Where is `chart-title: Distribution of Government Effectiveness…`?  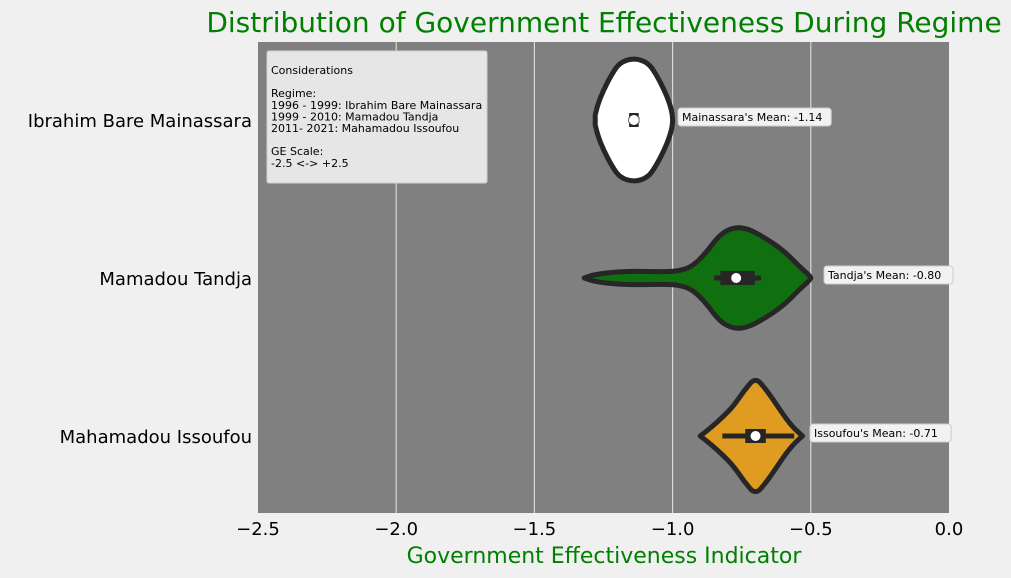 chart-title: Distribution of Government Effectiveness… is located at coordinates (603, 22).